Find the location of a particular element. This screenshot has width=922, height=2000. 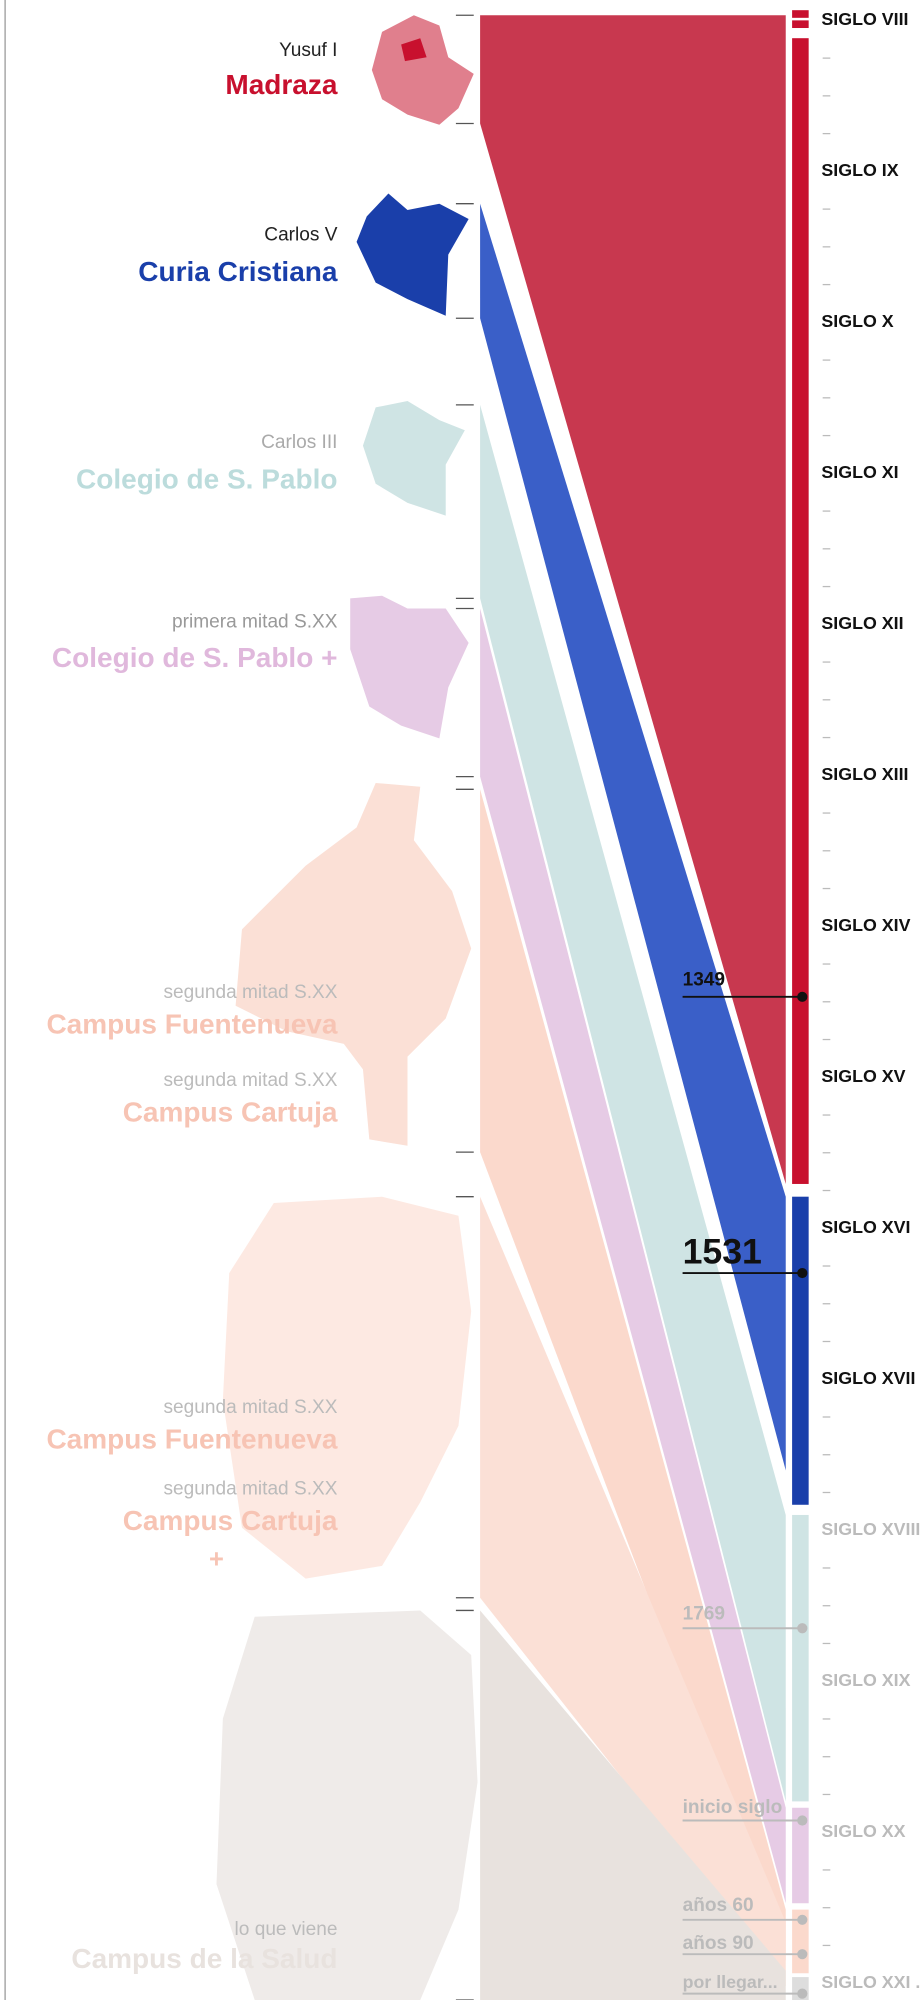

era-name: Curia Cristiana is located at coordinates (238, 271).